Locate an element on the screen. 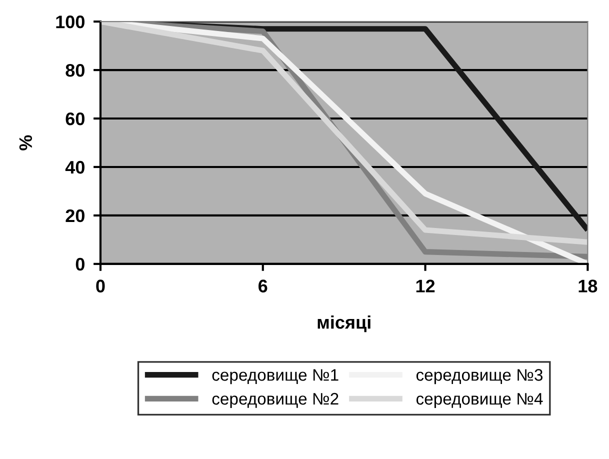 The width and height of the screenshot is (609, 459). y-tick-label: 20 is located at coordinates (75, 215).